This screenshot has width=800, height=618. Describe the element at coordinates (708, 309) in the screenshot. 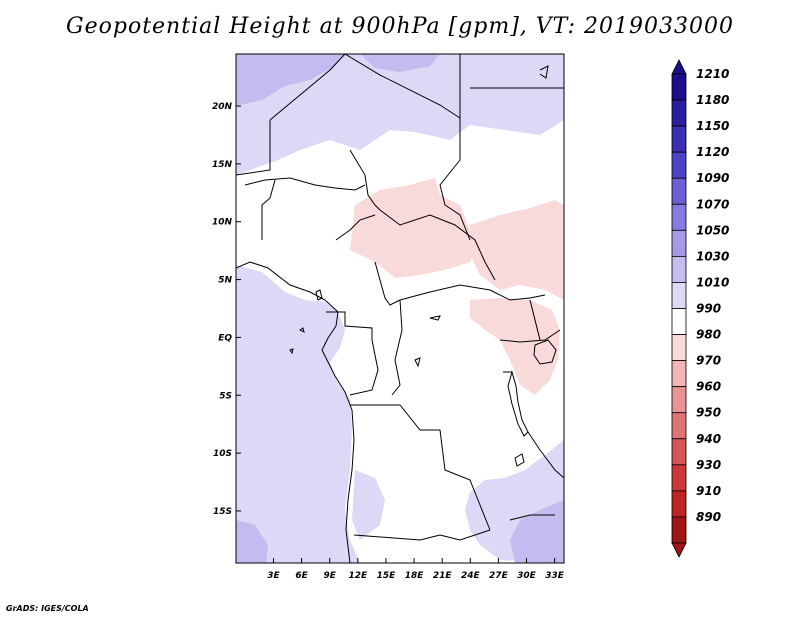

I see `colorbar-level-label: 990` at that location.